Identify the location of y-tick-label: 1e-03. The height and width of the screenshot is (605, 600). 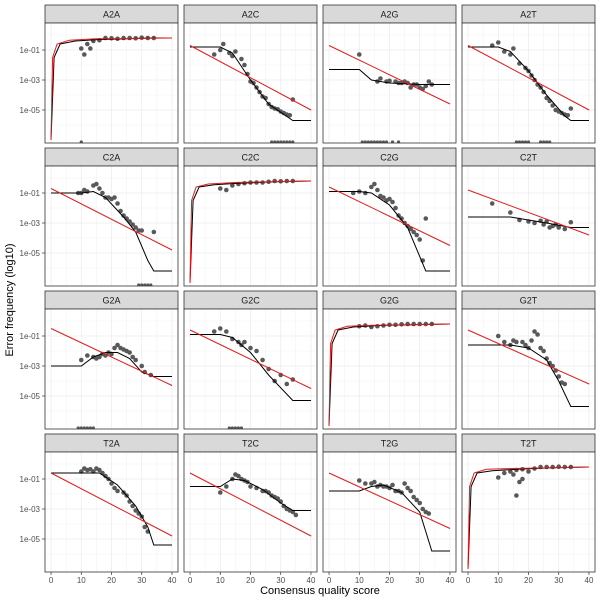
(30, 366).